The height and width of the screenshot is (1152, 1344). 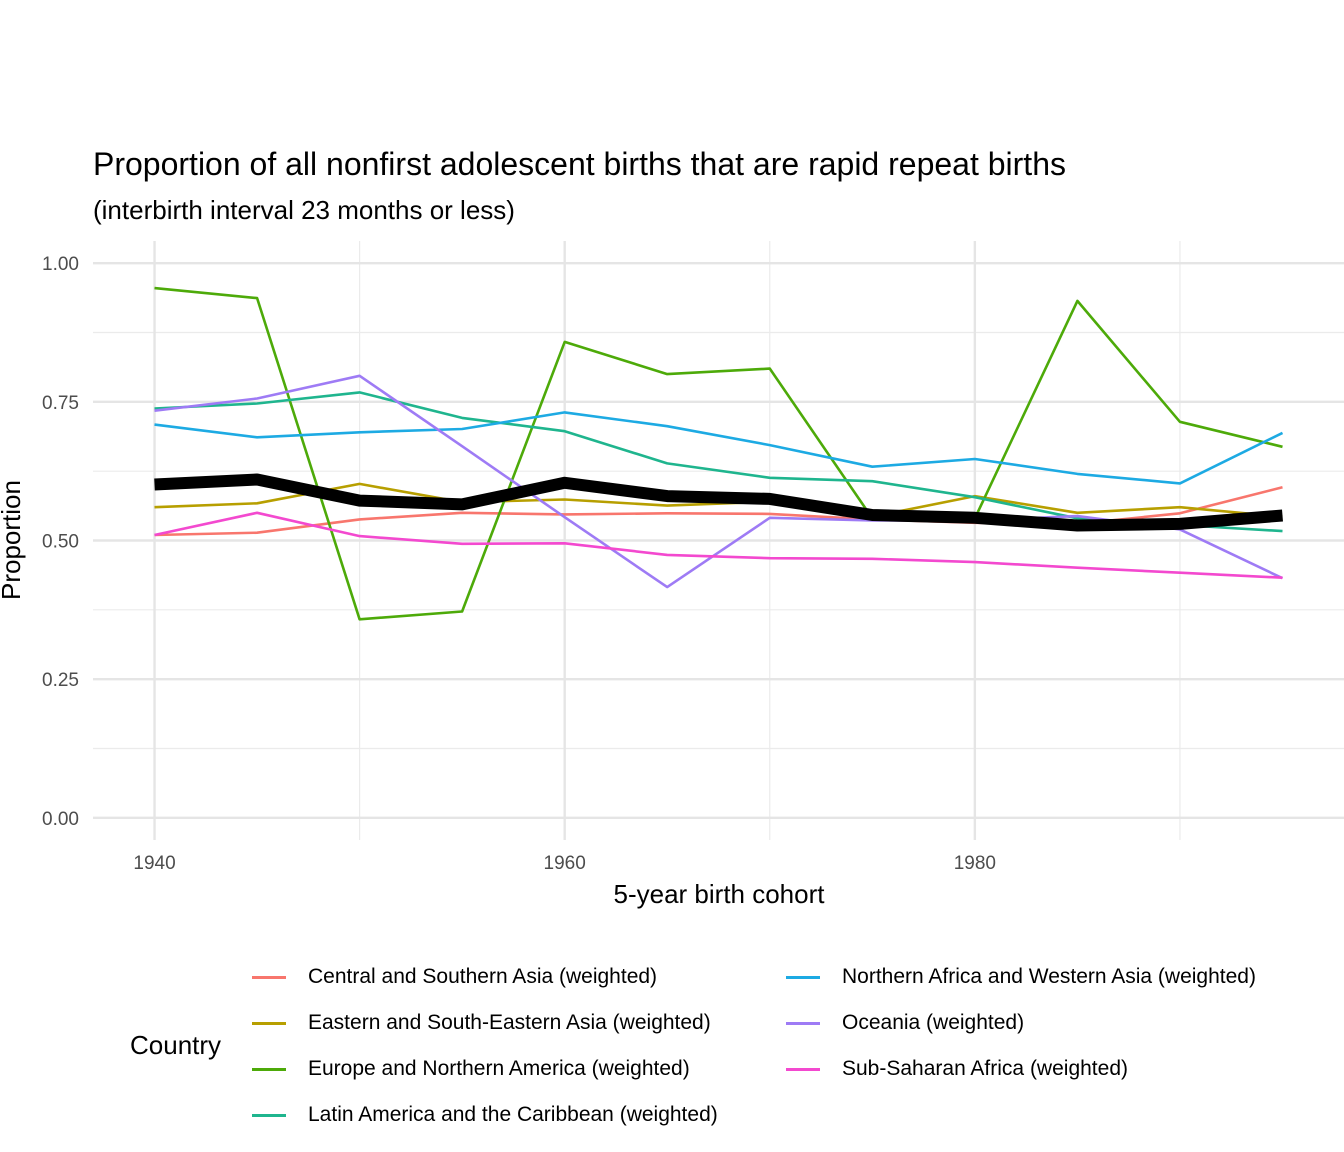 What do you see at coordinates (60, 264) in the screenshot?
I see `y-tick-label: 1.00` at bounding box center [60, 264].